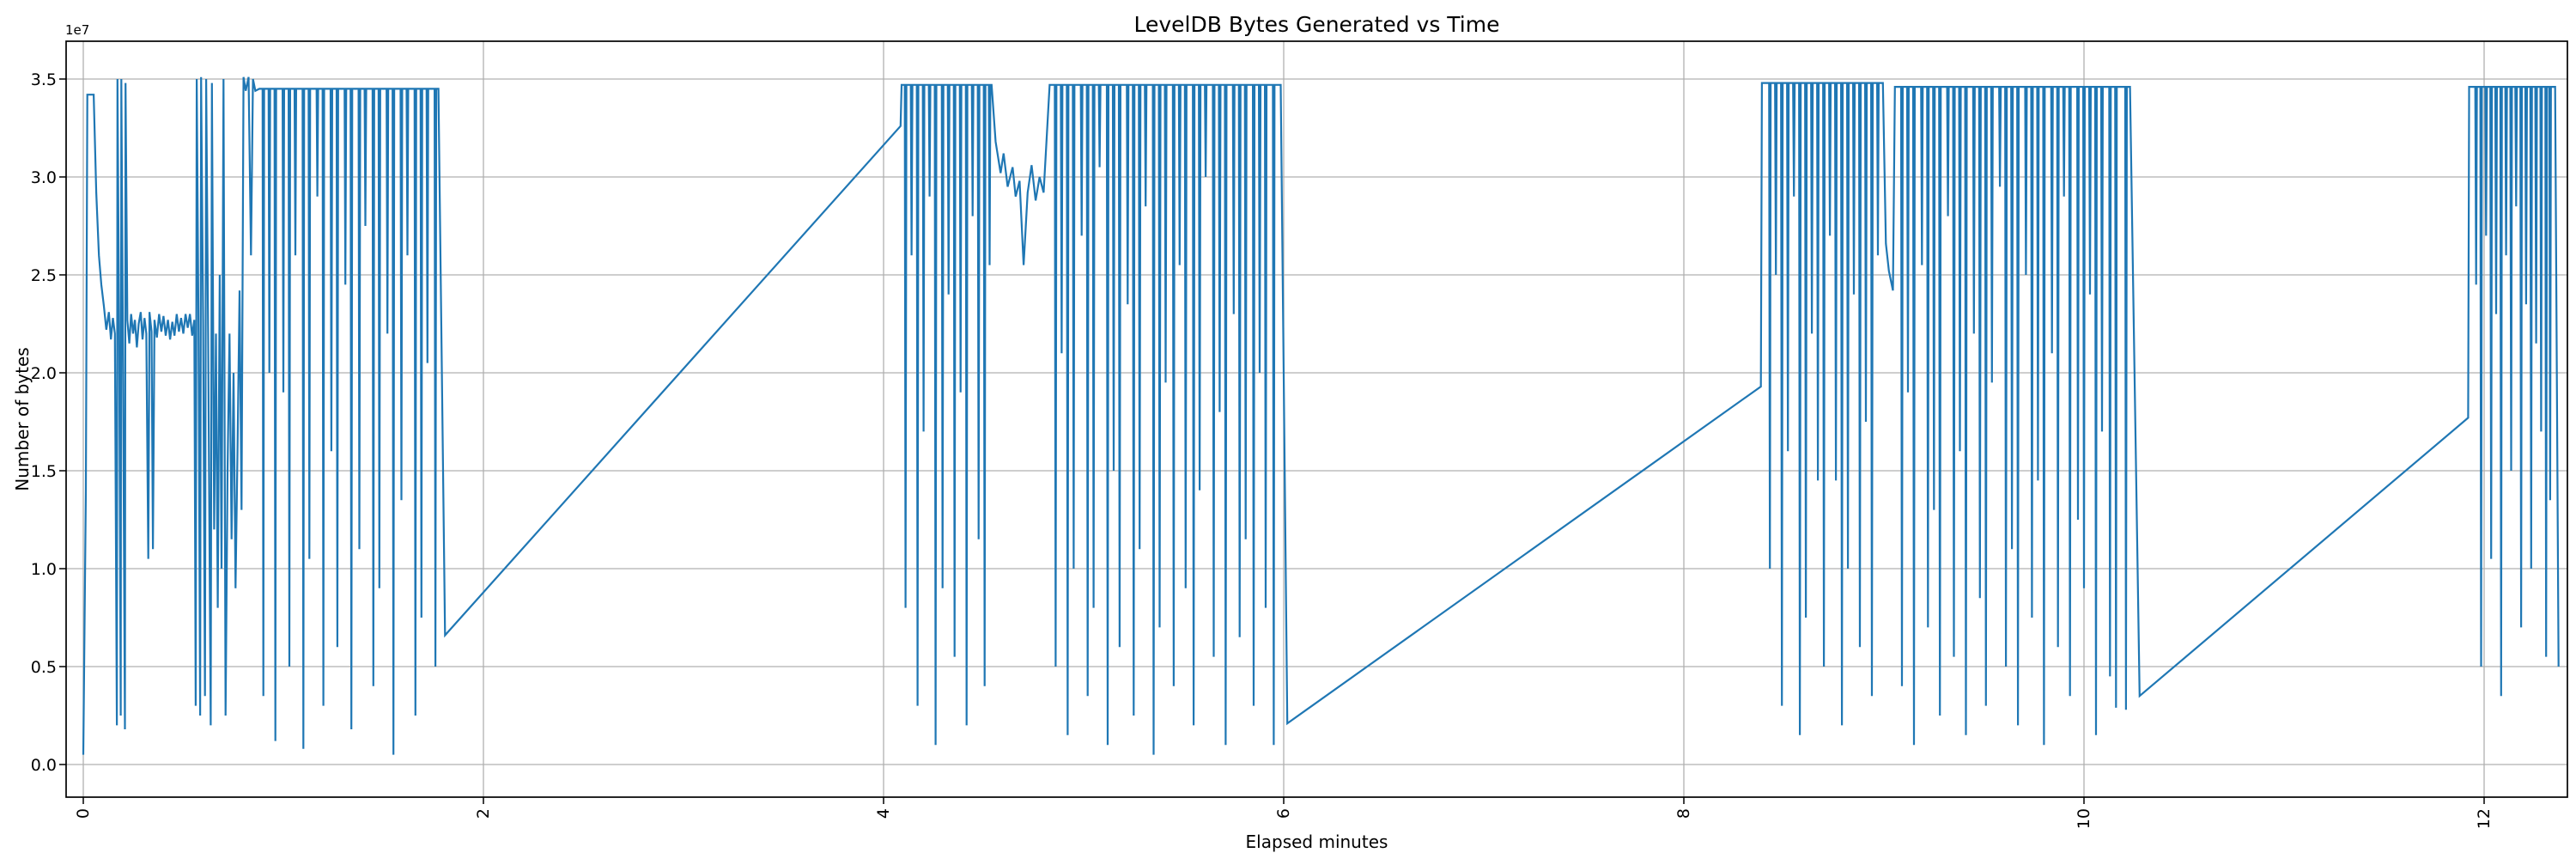 Image resolution: width=2576 pixels, height=859 pixels. What do you see at coordinates (44, 374) in the screenshot?
I see `y-tick-label: 2.0` at bounding box center [44, 374].